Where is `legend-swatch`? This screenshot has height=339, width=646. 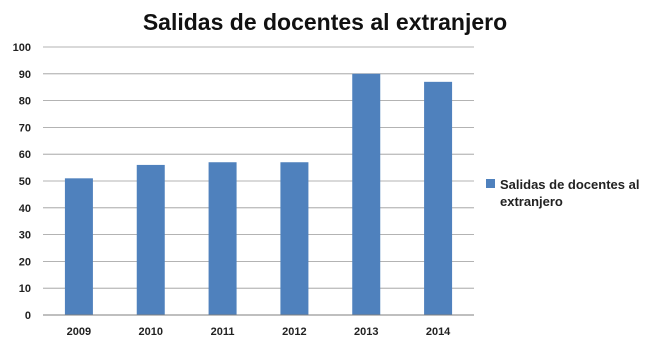
legend-swatch is located at coordinates (490, 183).